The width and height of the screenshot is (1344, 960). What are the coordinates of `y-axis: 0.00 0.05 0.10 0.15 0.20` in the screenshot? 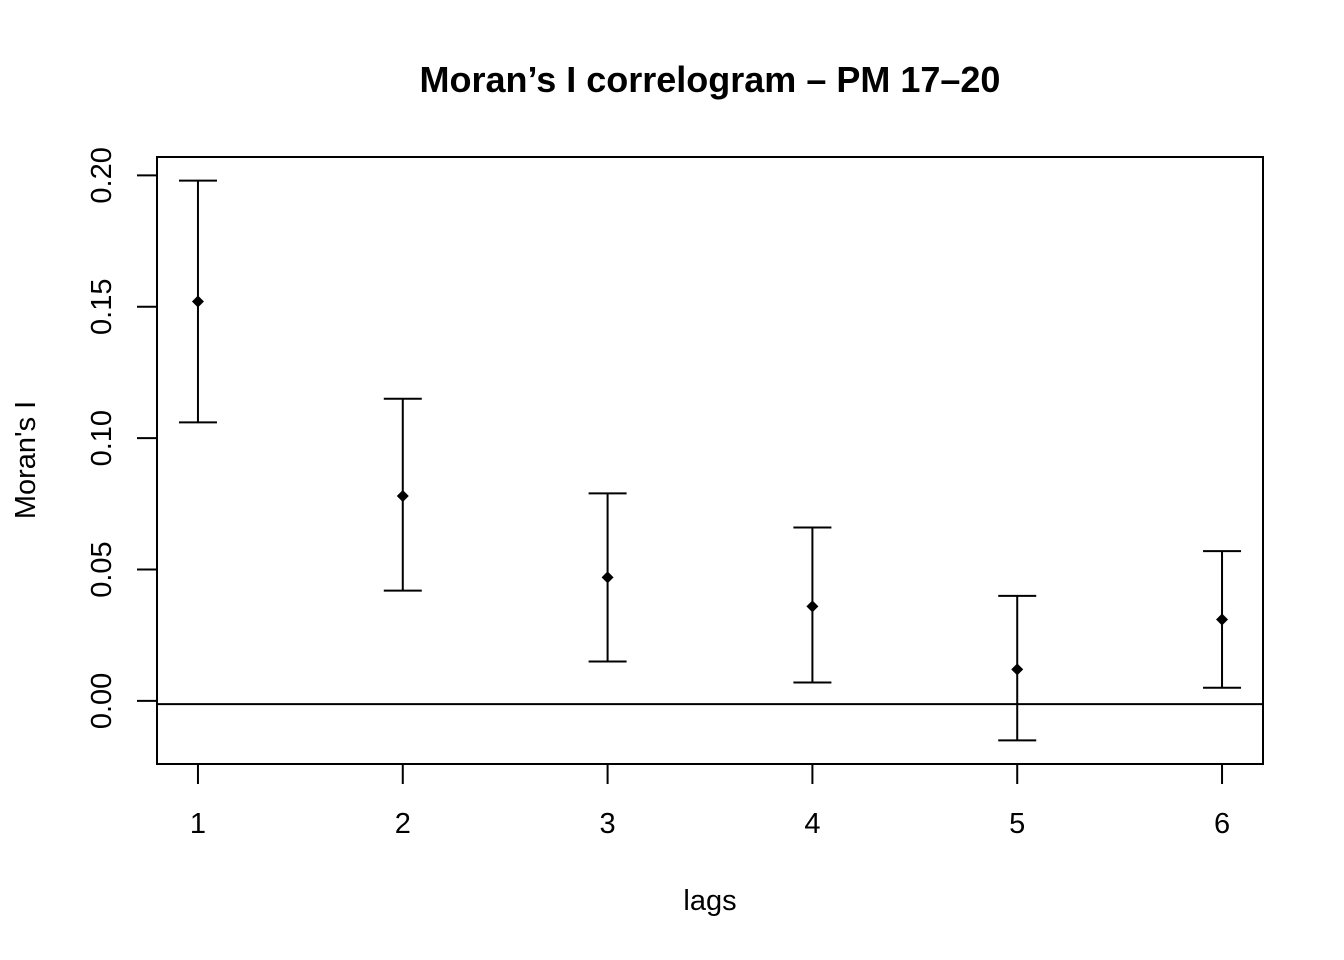 It's located at (121, 438).